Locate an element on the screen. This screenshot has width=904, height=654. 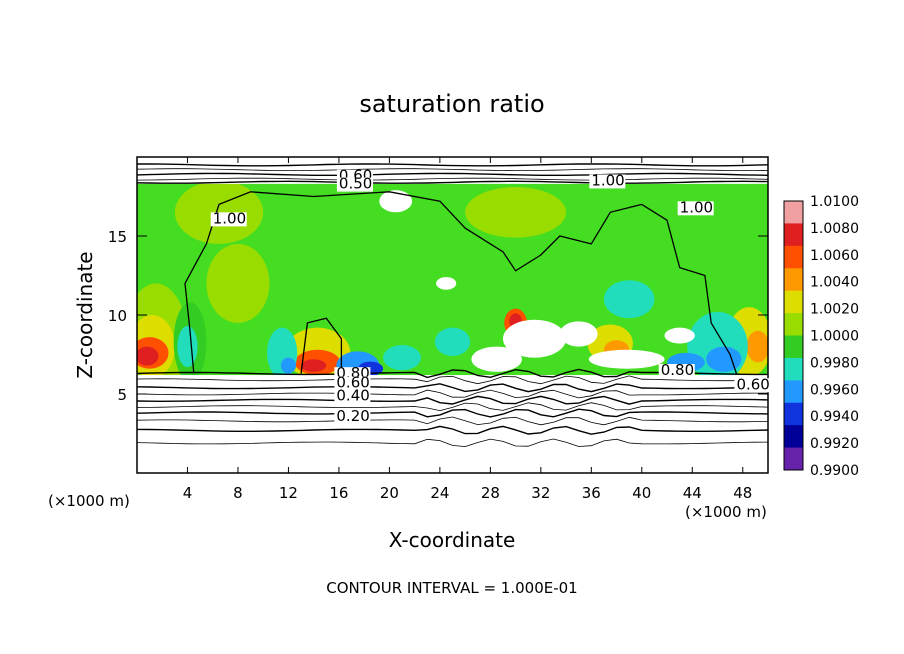
contour-label: 0.20 is located at coordinates (352, 416).